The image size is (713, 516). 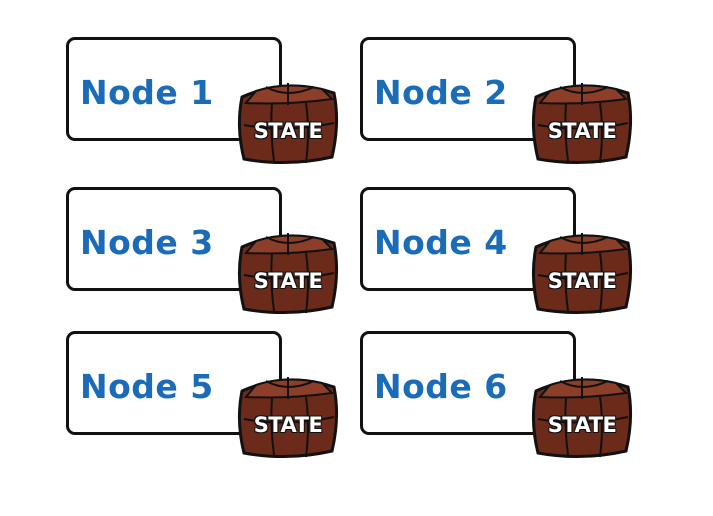 I want to click on node-4: Node 4 STATE, so click(x=496, y=251).